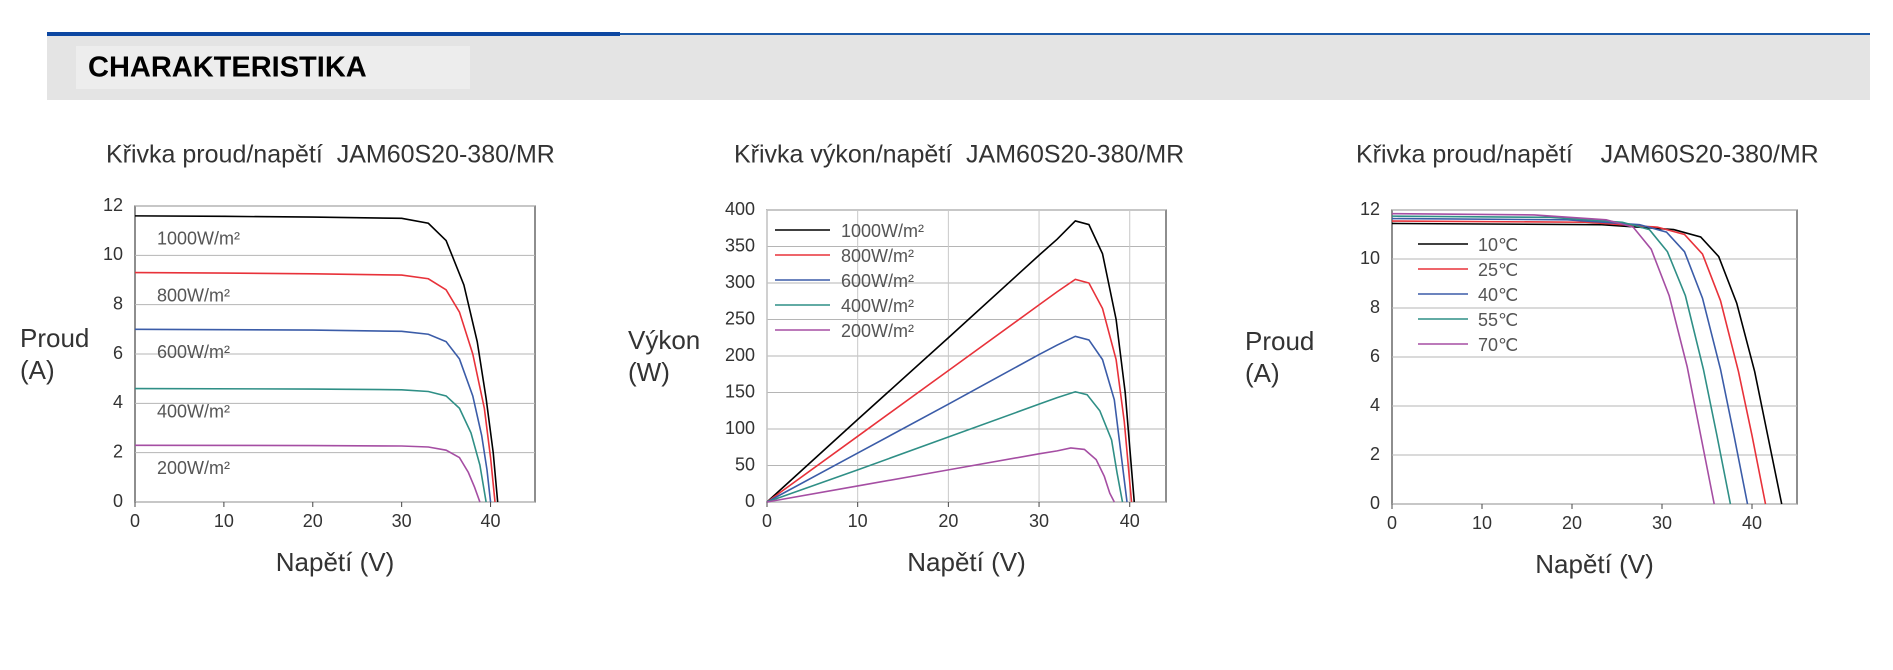 This screenshot has width=1893, height=670. Describe the element at coordinates (877, 281) in the screenshot. I see `legend-label: 600W/m²` at that location.